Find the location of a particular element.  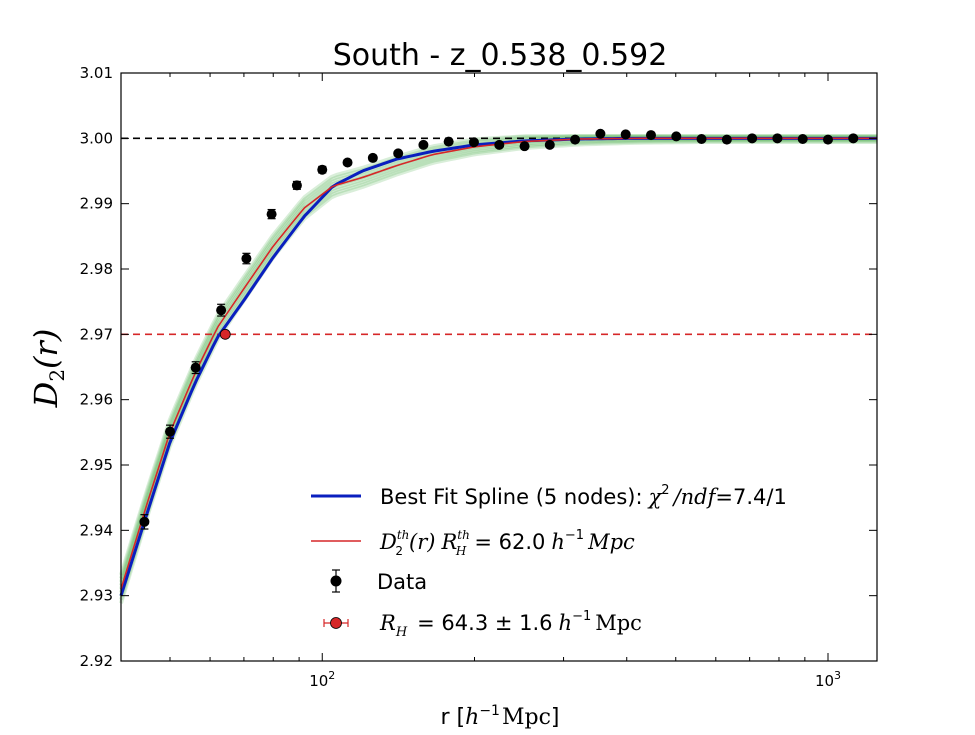

legend-theory-args: (r) is located at coordinates (422, 542).